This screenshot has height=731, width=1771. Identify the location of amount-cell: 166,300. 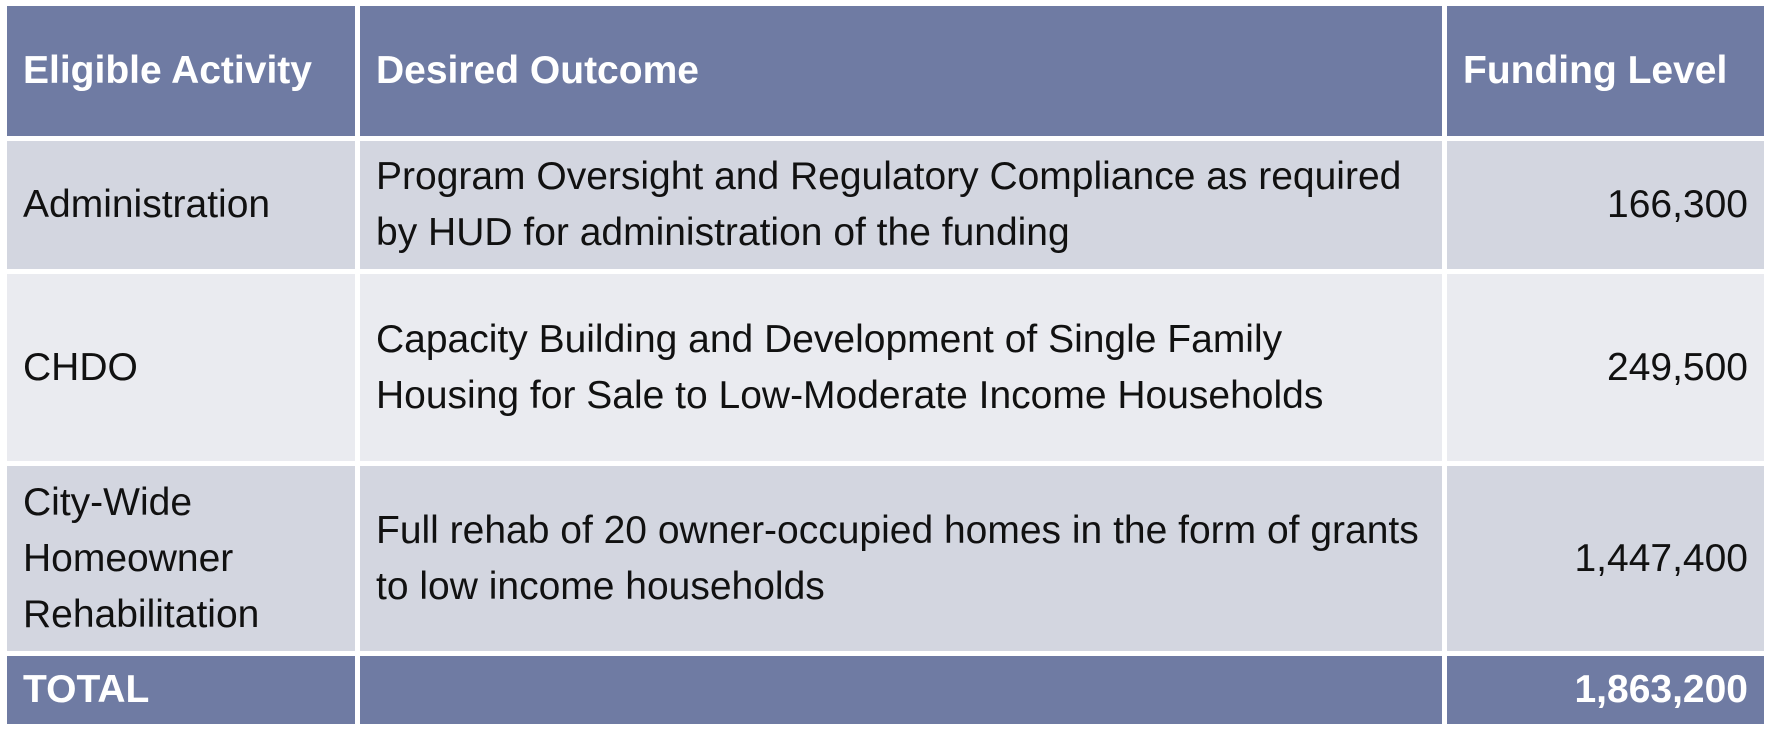
(1605, 205).